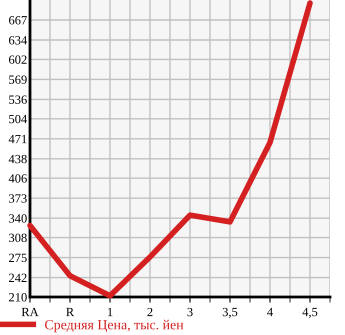  Describe the element at coordinates (18, 278) in the screenshot. I see `y-tick-label: 242` at that location.